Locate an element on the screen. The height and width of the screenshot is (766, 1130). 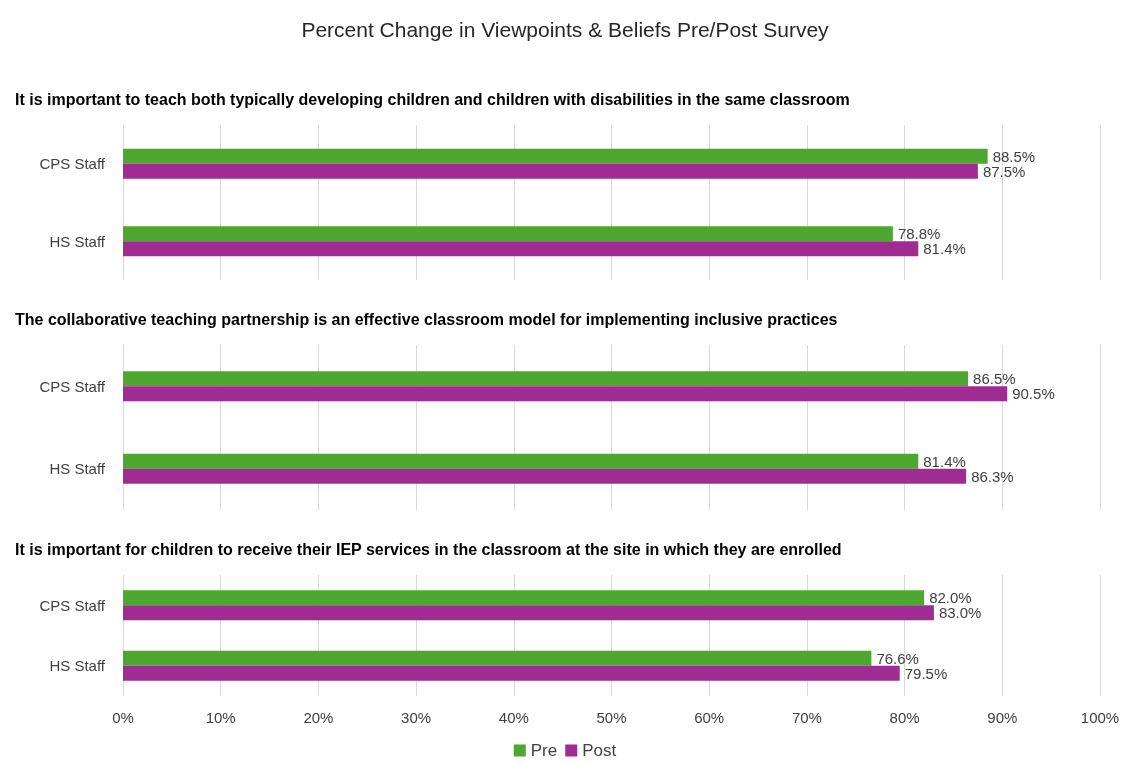
data-label: 82.0% is located at coordinates (950, 598).